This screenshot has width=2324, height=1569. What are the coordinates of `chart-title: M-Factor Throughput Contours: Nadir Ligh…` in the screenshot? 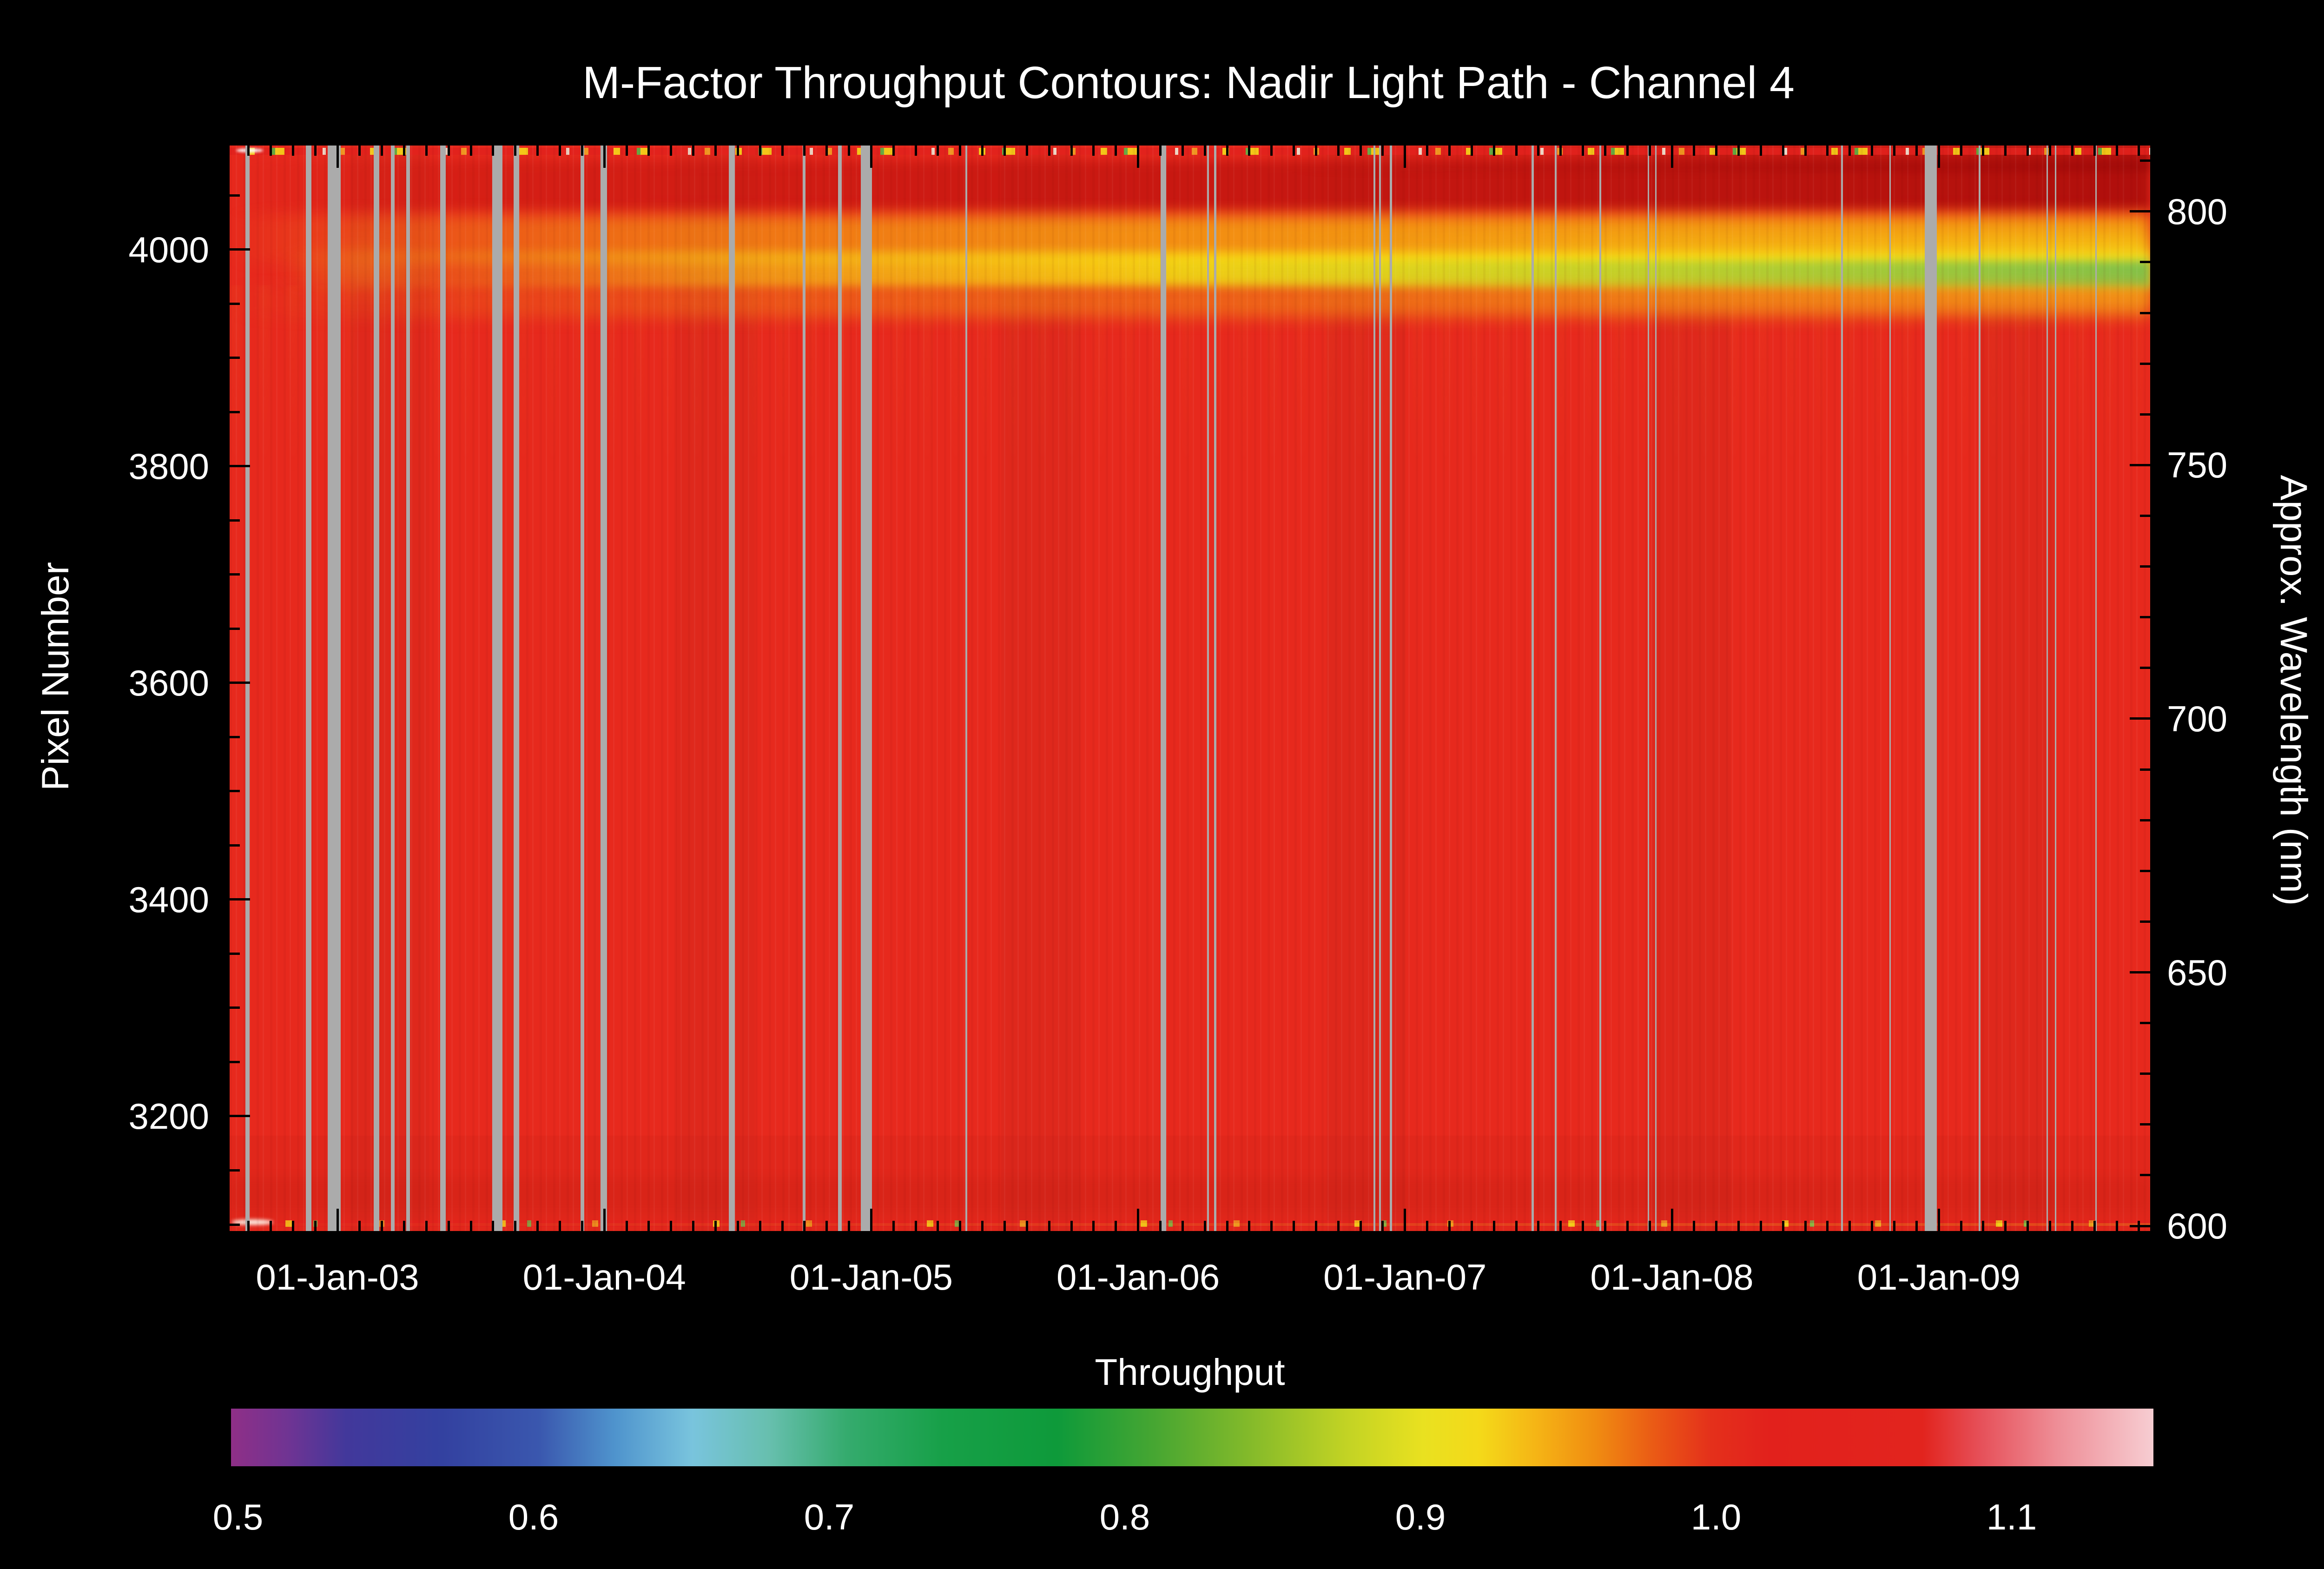 It's located at (1188, 82).